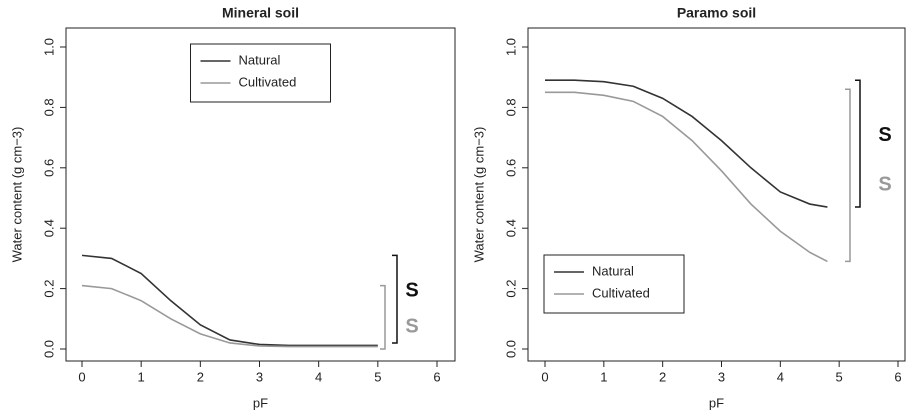 The width and height of the screenshot is (907, 413). I want to click on chart-title: Paramo soil, so click(716, 13).